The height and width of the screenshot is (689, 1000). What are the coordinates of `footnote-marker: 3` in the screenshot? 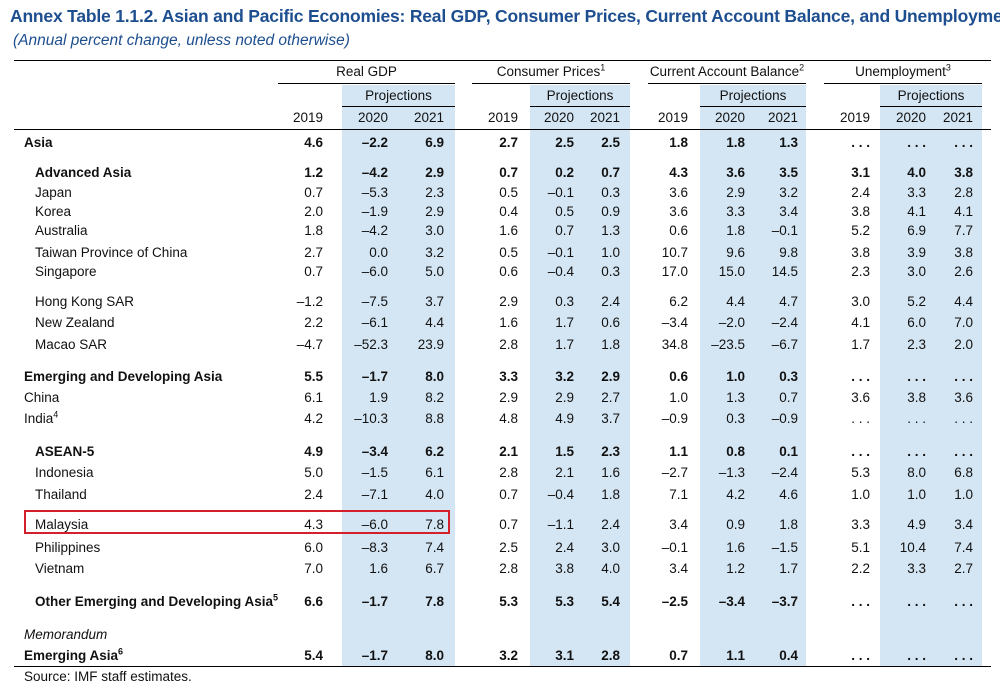 It's located at (948, 67).